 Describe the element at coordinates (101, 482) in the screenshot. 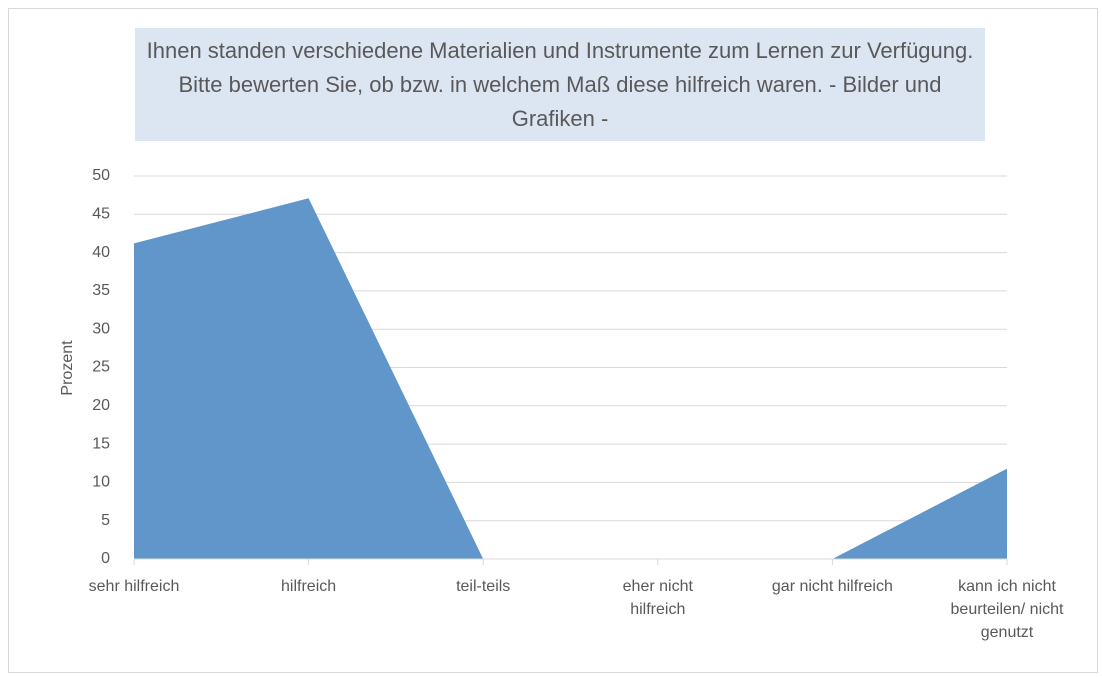

I see `y-tick-label: 10` at that location.